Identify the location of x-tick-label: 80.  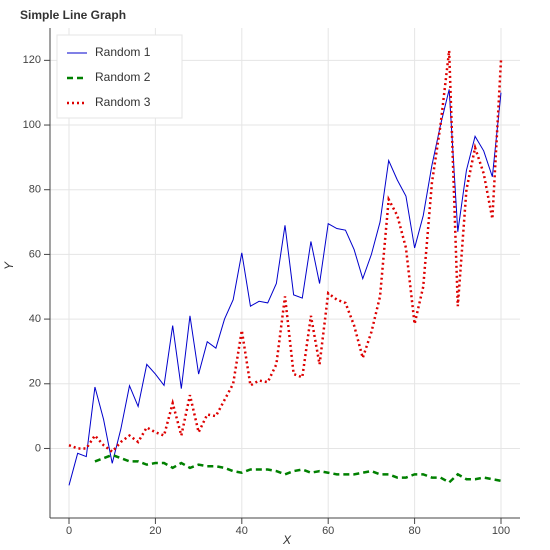
(414, 531).